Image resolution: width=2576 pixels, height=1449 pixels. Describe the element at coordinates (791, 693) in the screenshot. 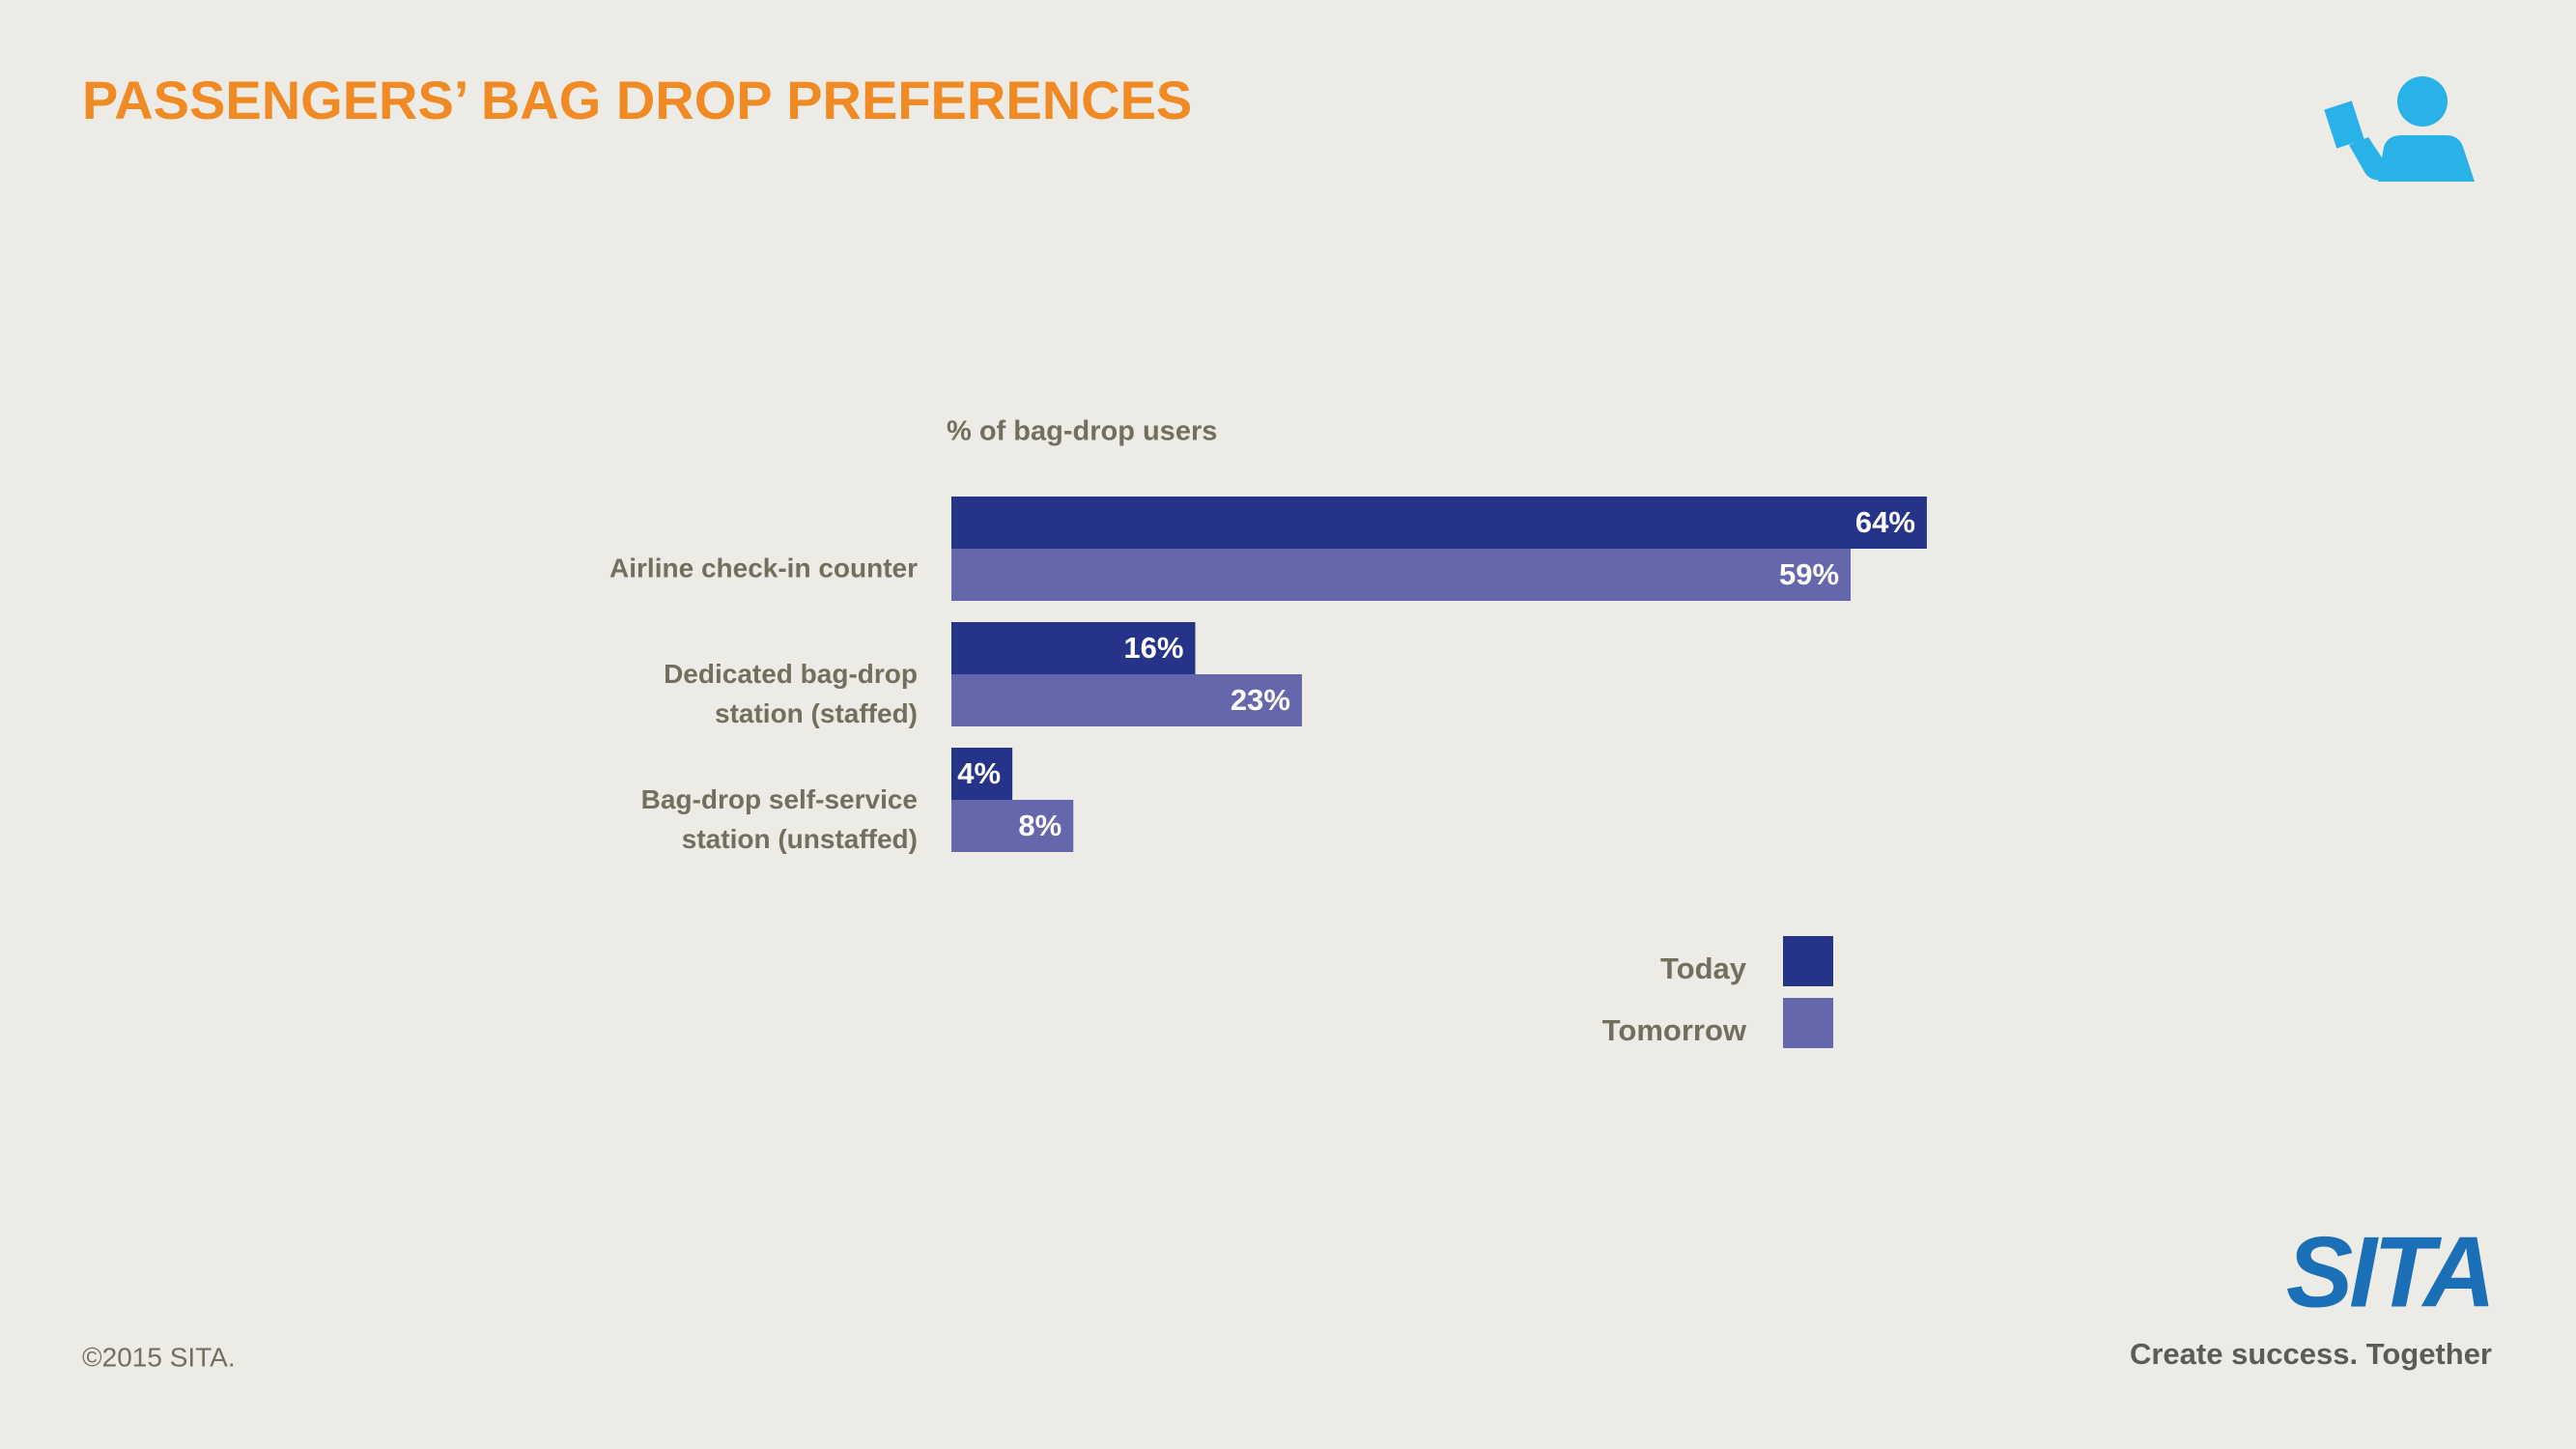

I see `category-label: Dedicated bag-drop station (staffed)` at that location.